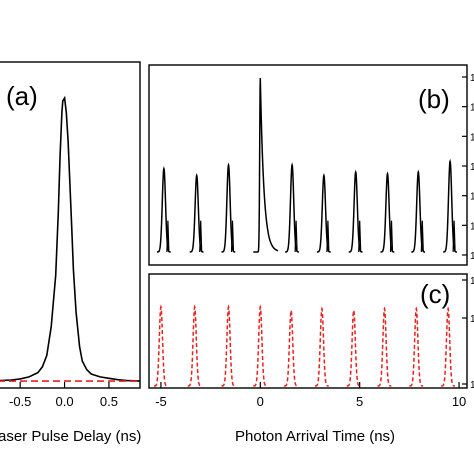 Image resolution: width=474 pixels, height=474 pixels. I want to click on panel-c-x-axis-label: Photon Arrival Time (ns), so click(315, 436).